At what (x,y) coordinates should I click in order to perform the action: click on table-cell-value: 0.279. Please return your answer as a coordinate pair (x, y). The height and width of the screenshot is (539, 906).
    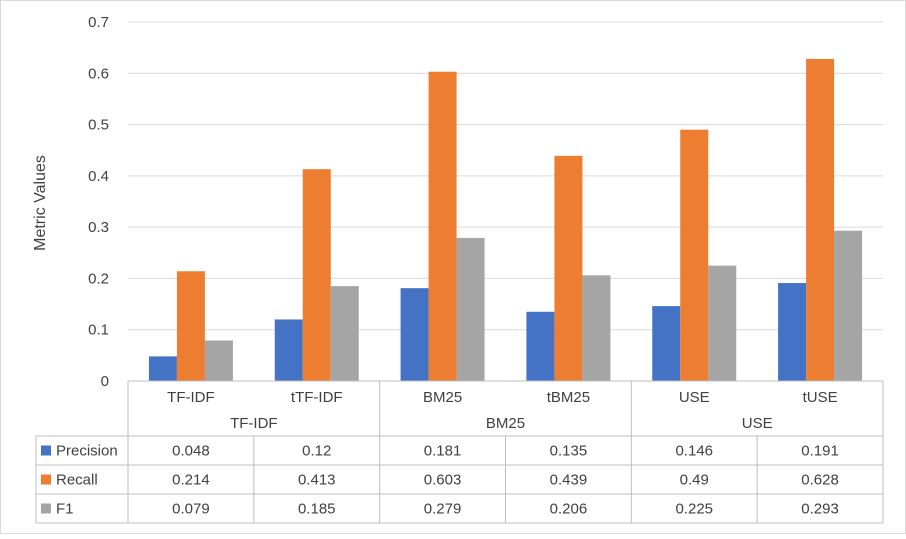
    Looking at the image, I should click on (443, 509).